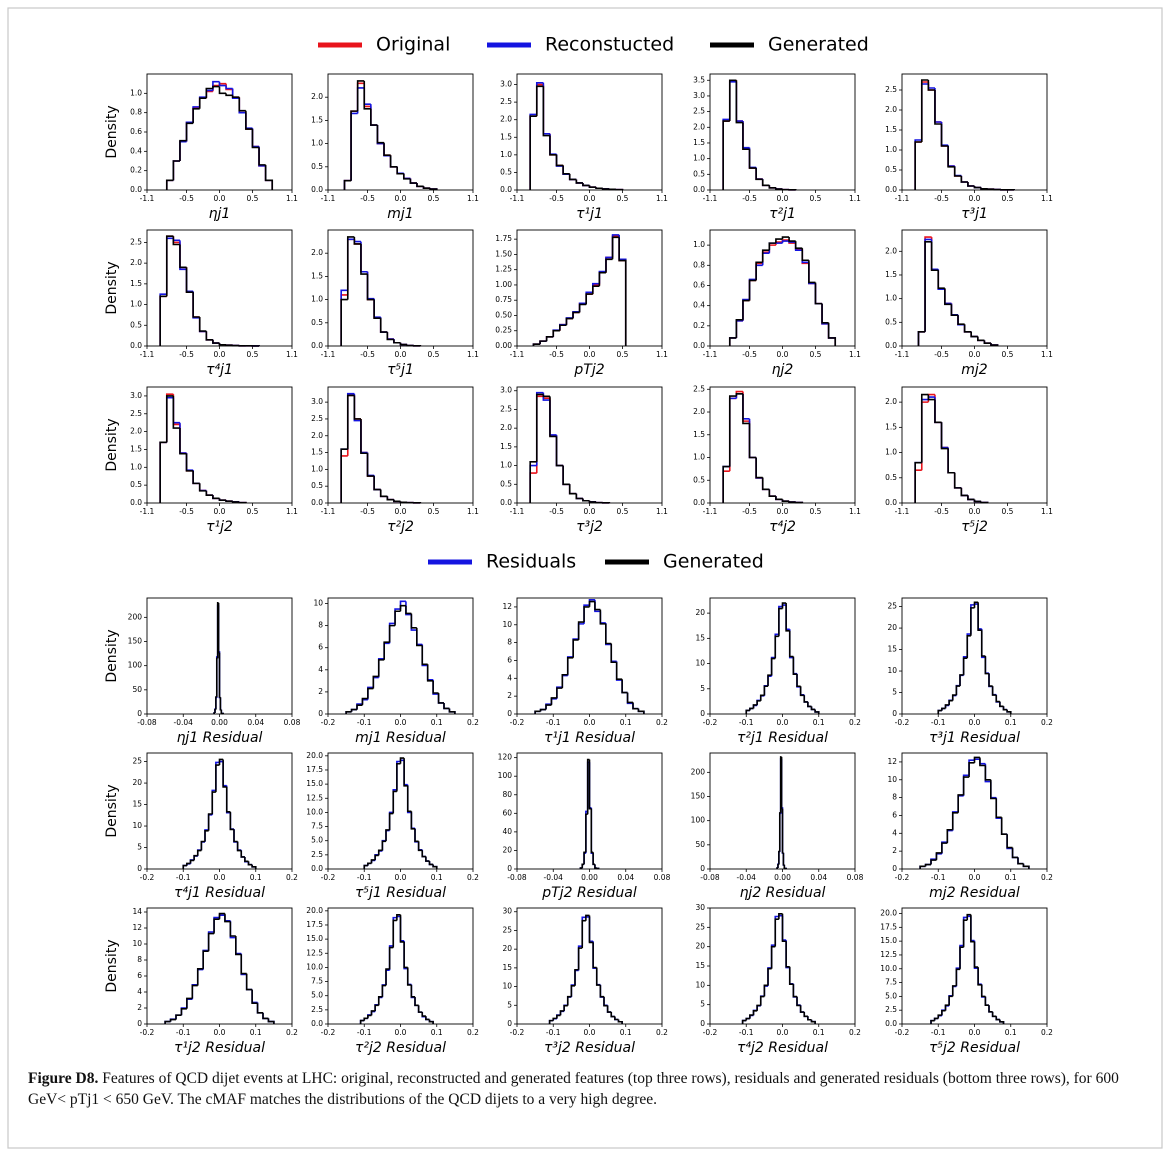 This screenshot has height=1169, width=1170. Describe the element at coordinates (317, 840) in the screenshot. I see `y-tick-label: 5.0` at that location.